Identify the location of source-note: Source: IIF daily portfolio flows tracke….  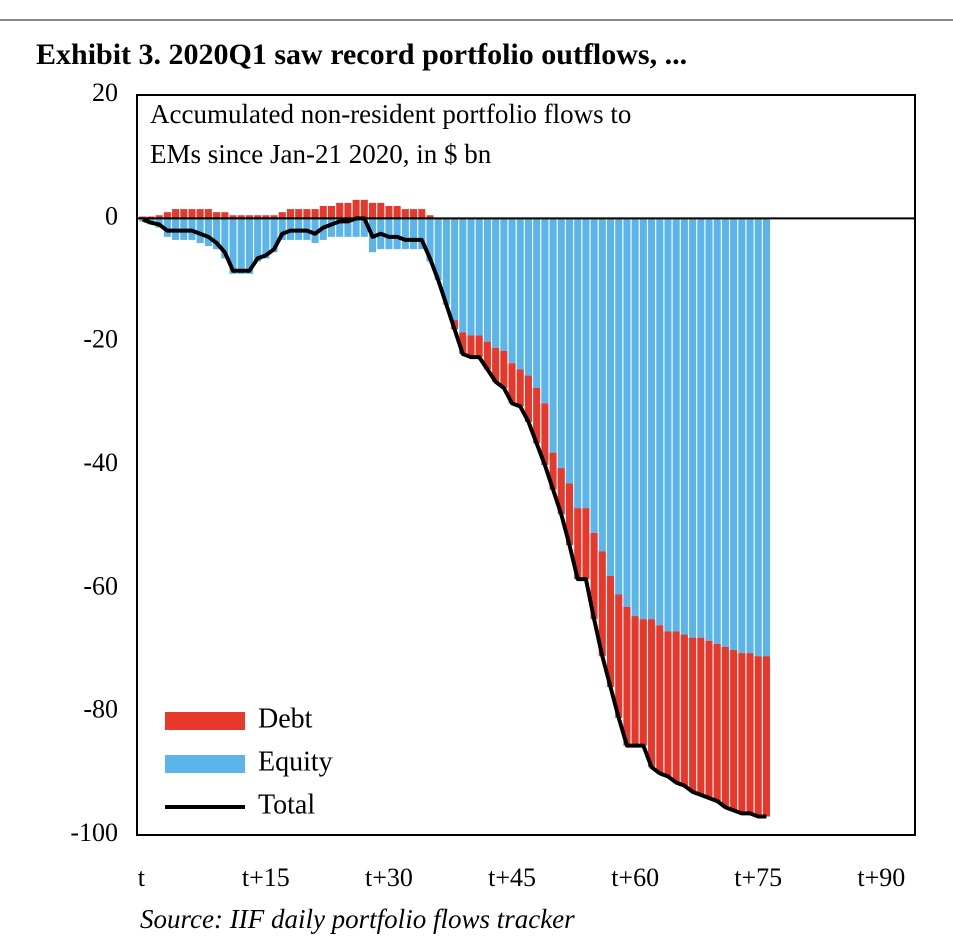
(357, 919).